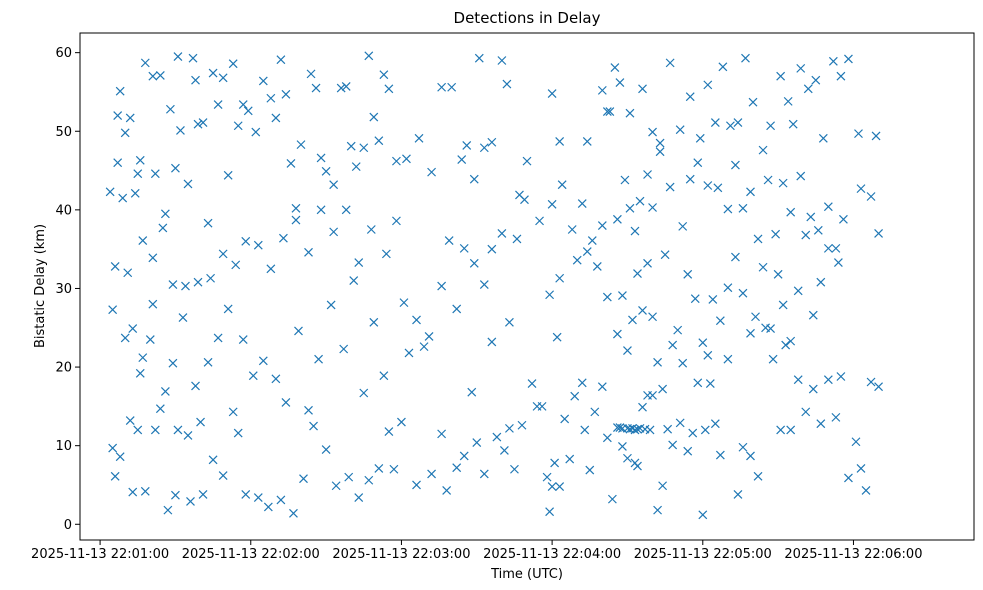  What do you see at coordinates (63, 210) in the screenshot?
I see `y-tick-label: 40` at bounding box center [63, 210].